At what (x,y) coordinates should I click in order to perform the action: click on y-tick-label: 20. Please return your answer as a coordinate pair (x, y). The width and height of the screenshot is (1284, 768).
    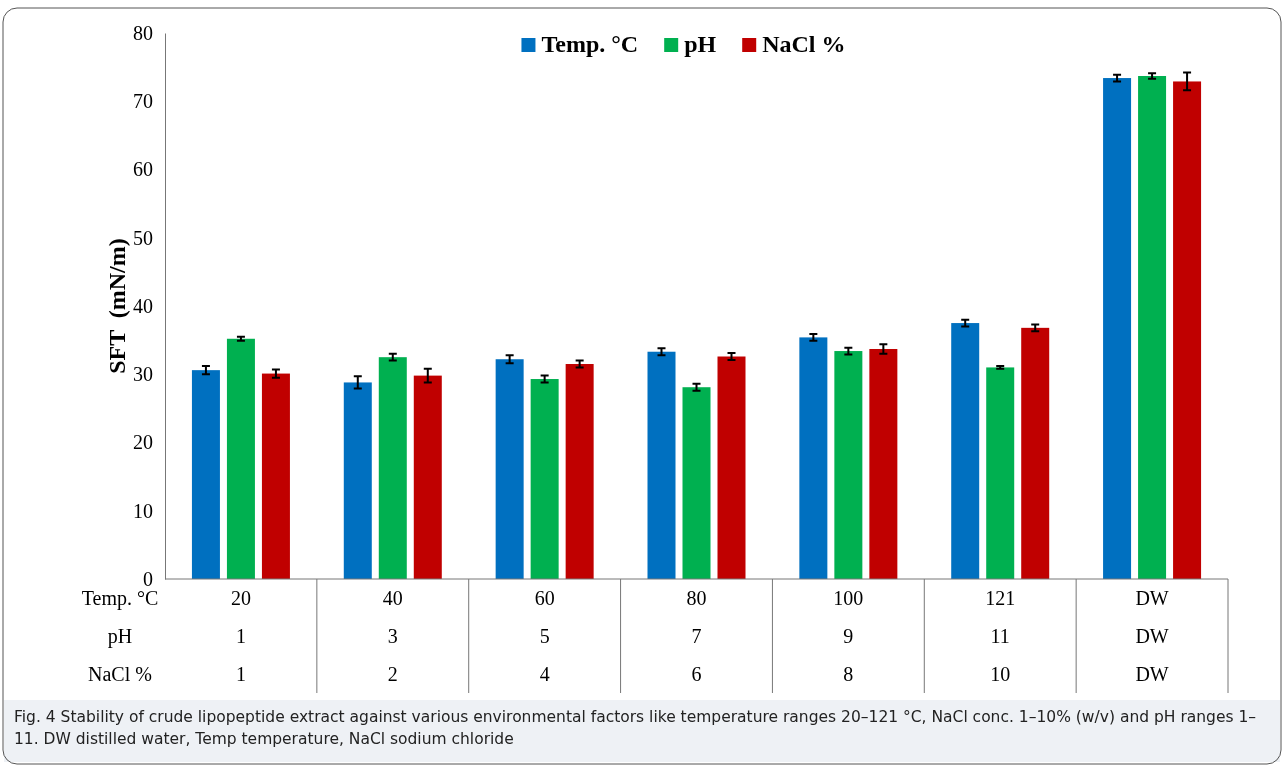
    Looking at the image, I should click on (143, 442).